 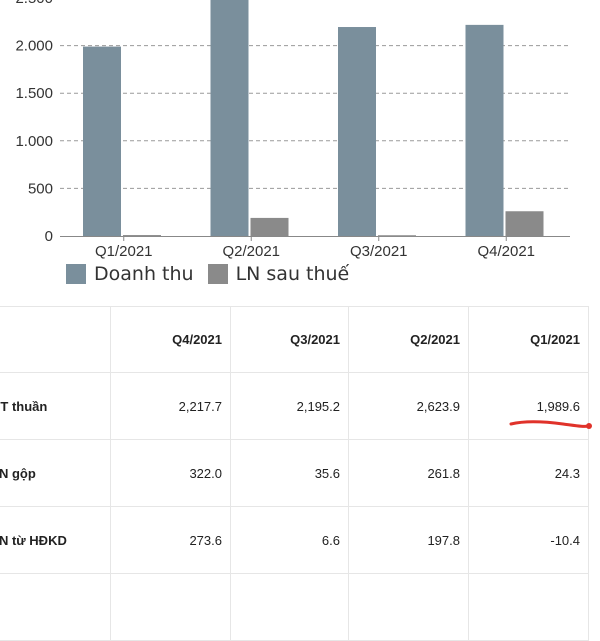 What do you see at coordinates (170, 473) in the screenshot?
I see `table-cell: 322.0` at bounding box center [170, 473].